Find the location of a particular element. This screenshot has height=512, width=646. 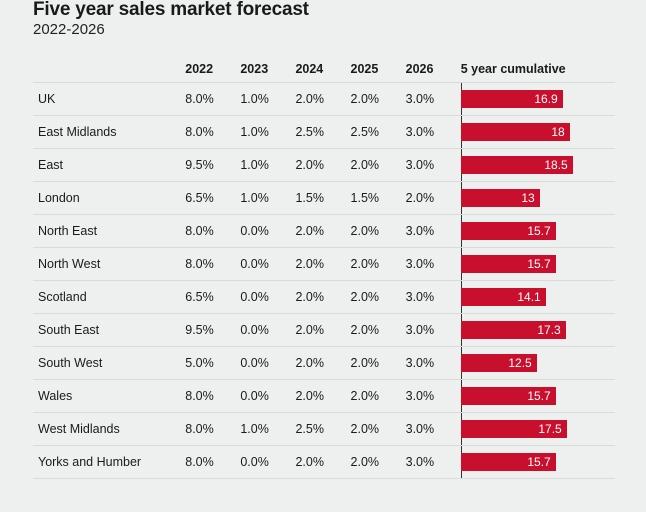

cumulative-cell: 12.5 is located at coordinates (537, 363).